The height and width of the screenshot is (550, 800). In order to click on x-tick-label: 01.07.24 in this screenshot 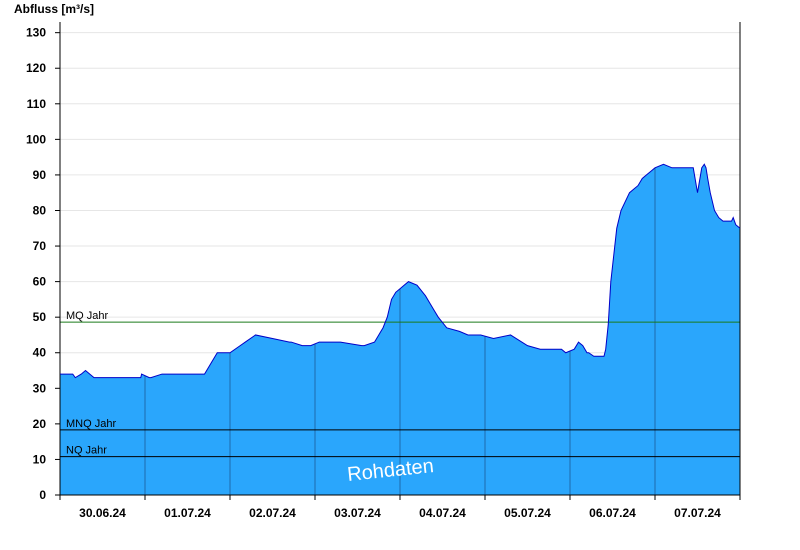, I will do `click(187, 513)`.